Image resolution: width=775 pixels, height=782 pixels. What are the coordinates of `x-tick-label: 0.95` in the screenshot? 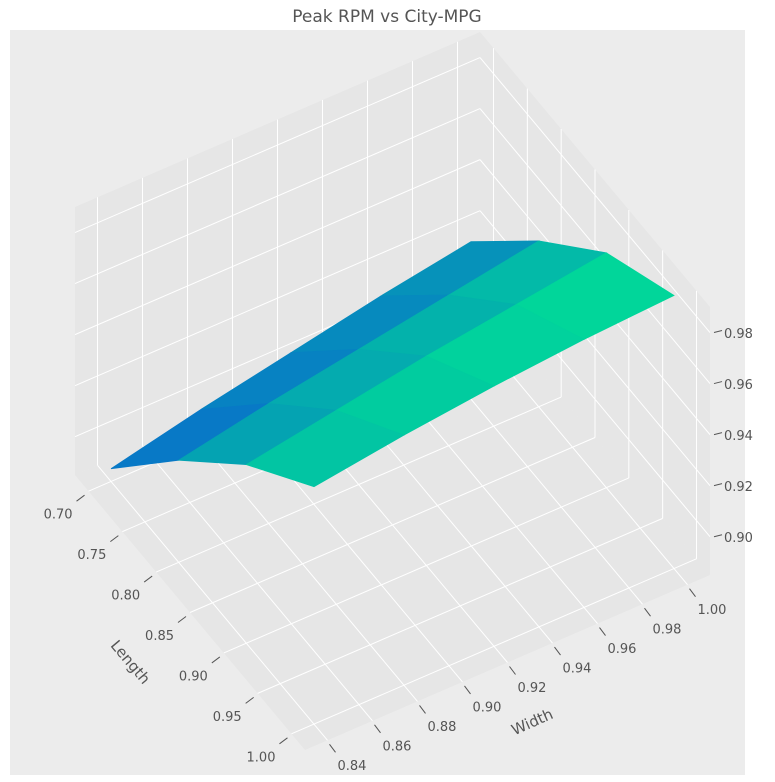 It's located at (227, 717).